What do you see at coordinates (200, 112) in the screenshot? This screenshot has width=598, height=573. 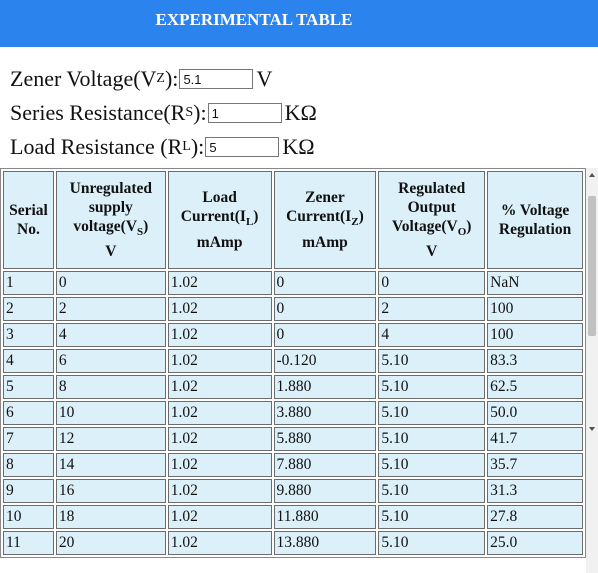 I see `series-resistance-label-tail: ):` at bounding box center [200, 112].